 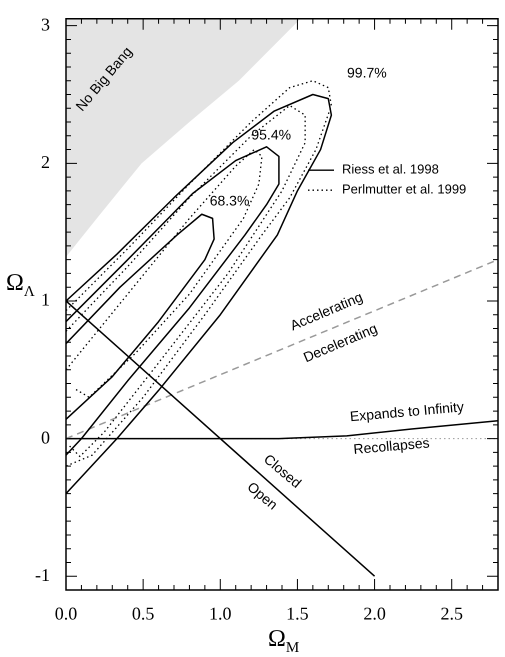 I want to click on annotation: 68.3%, so click(x=230, y=200).